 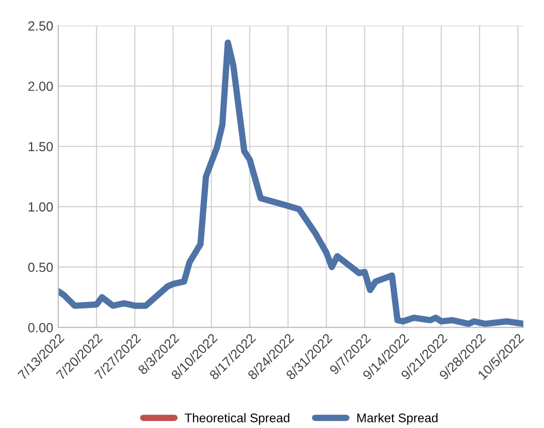 I want to click on y-tick-label: 1.50, so click(x=40, y=147).